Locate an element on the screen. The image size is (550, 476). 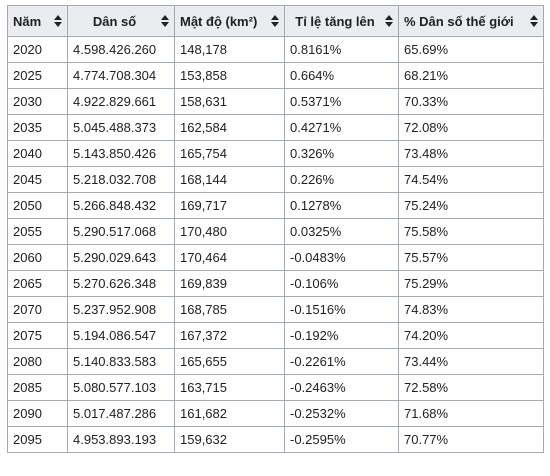
cell-density: 167,372 is located at coordinates (229, 335).